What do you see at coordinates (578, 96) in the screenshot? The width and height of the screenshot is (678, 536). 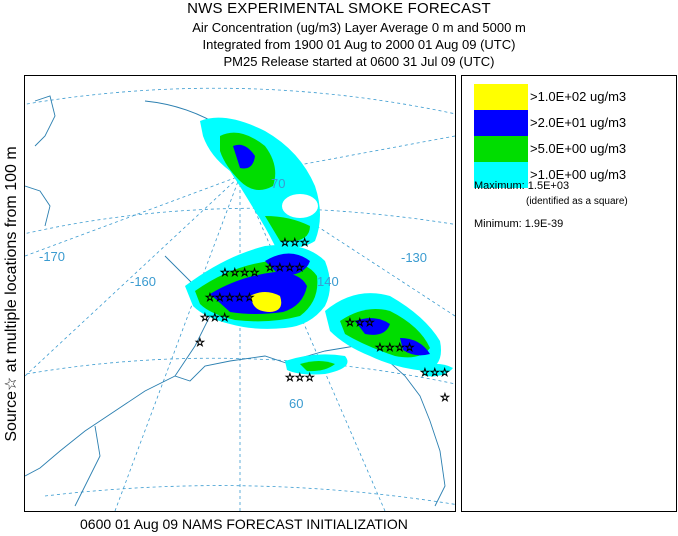 I see `legend-label-100: >1.0E+02 ug/m3` at bounding box center [578, 96].